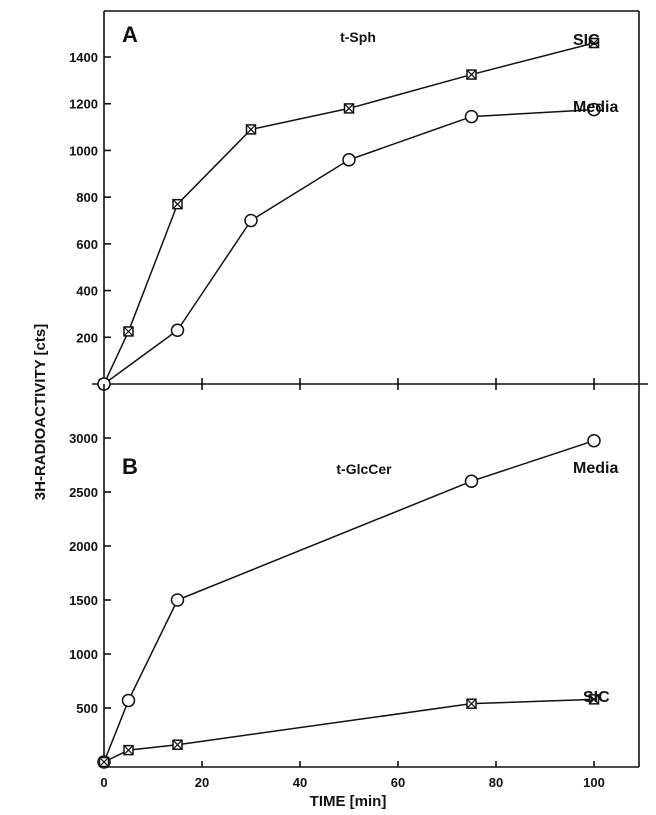 The height and width of the screenshot is (815, 656). Describe the element at coordinates (364, 469) in the screenshot. I see `panel-b-title: t-GlcCer` at that location.